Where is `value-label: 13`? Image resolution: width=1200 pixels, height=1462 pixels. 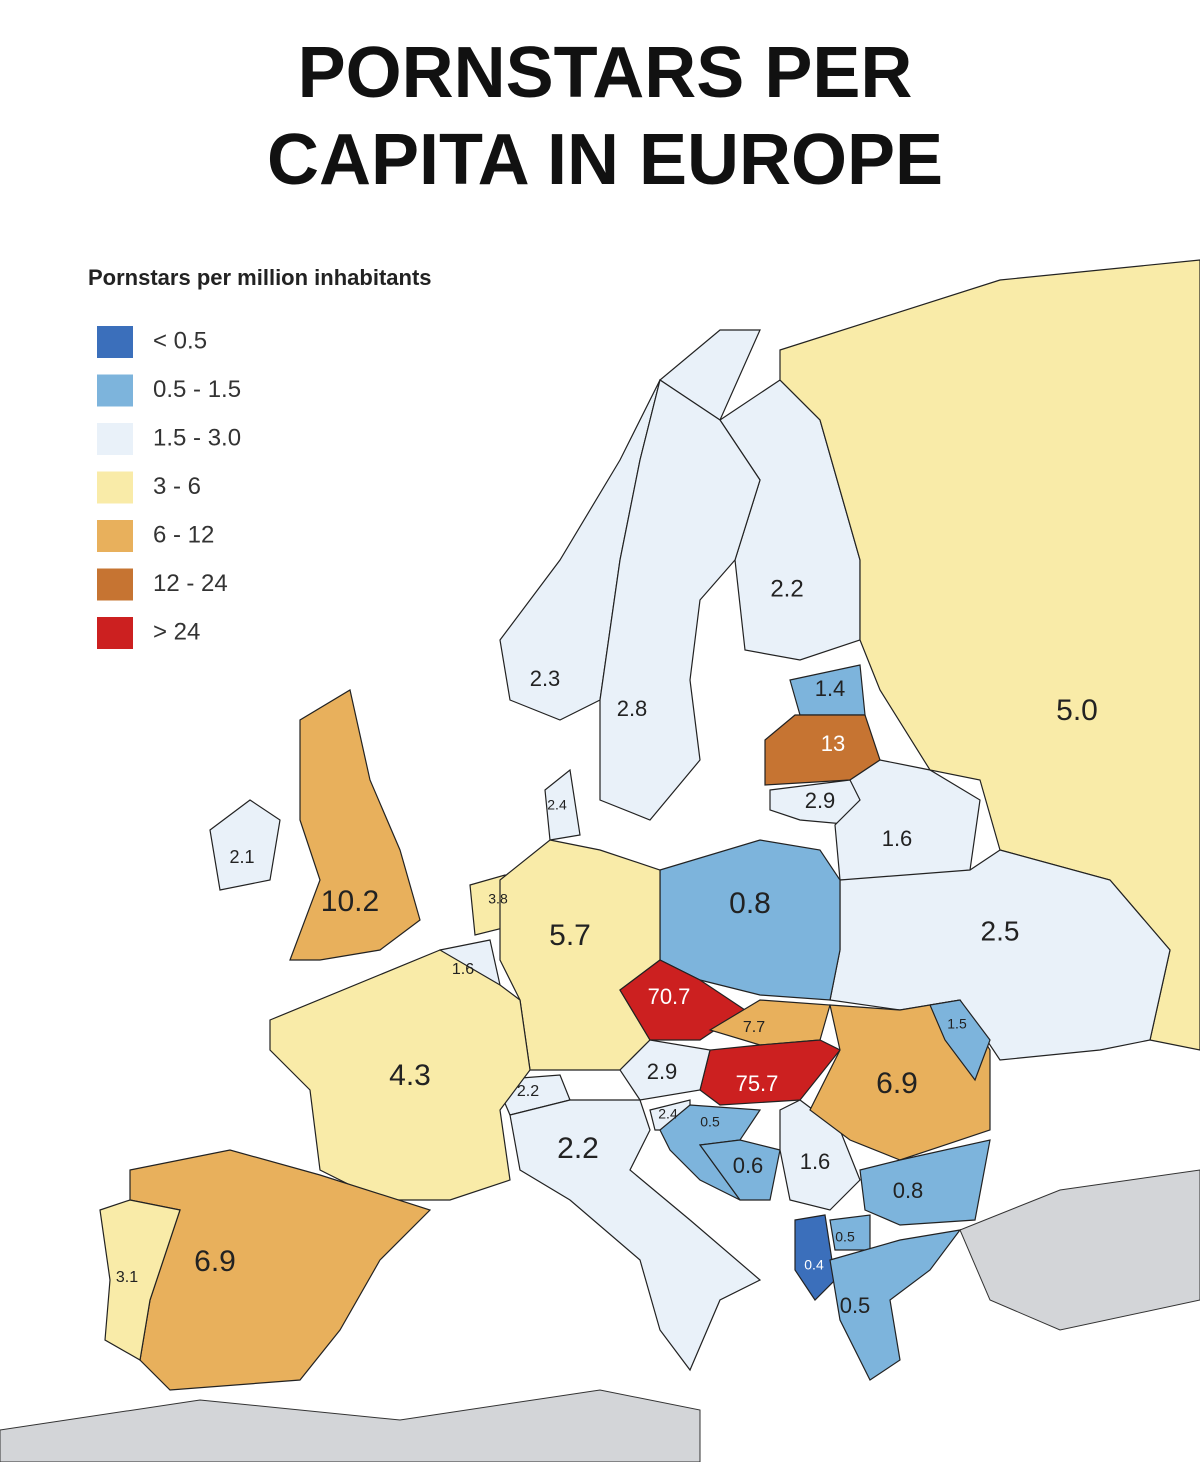
value-label: 13 is located at coordinates (833, 743).